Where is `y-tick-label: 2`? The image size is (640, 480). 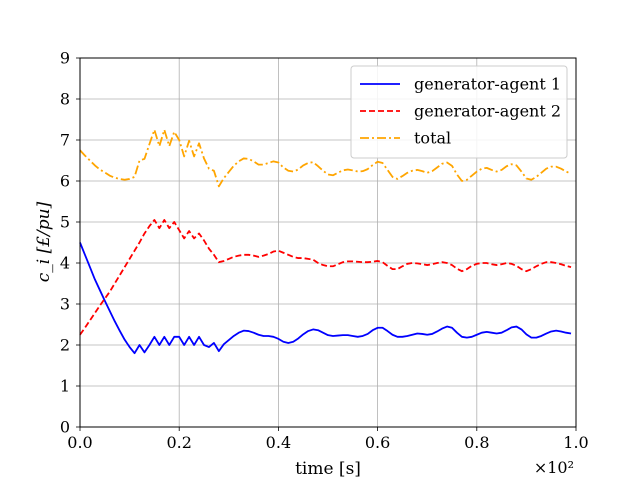
y-tick-label: 2 is located at coordinates (65, 345).